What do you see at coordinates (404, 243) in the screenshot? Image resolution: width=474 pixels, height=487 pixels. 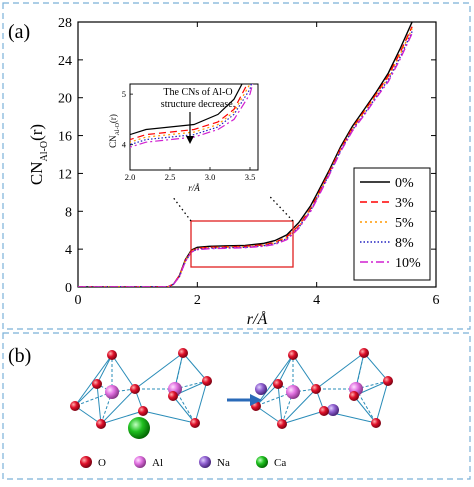 I see `legend-label-3: 8%` at bounding box center [404, 243].